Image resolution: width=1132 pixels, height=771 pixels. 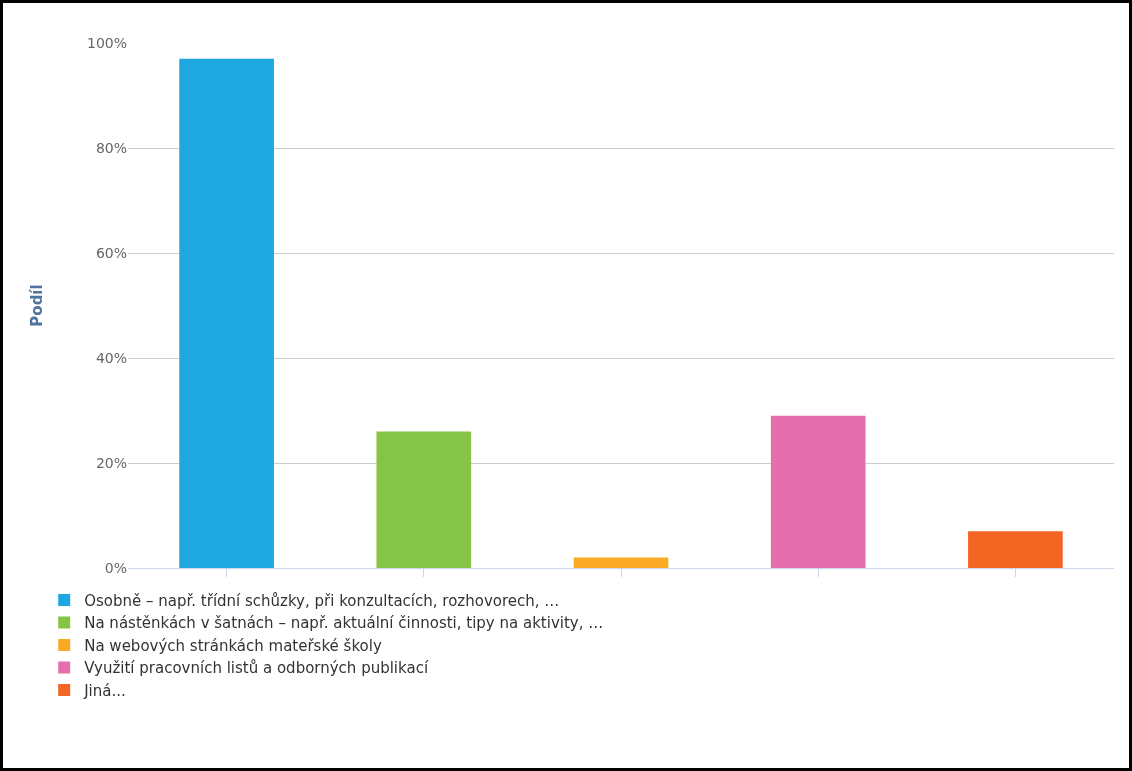 What do you see at coordinates (111, 252) in the screenshot?
I see `y-tick-label: 60%` at bounding box center [111, 252].